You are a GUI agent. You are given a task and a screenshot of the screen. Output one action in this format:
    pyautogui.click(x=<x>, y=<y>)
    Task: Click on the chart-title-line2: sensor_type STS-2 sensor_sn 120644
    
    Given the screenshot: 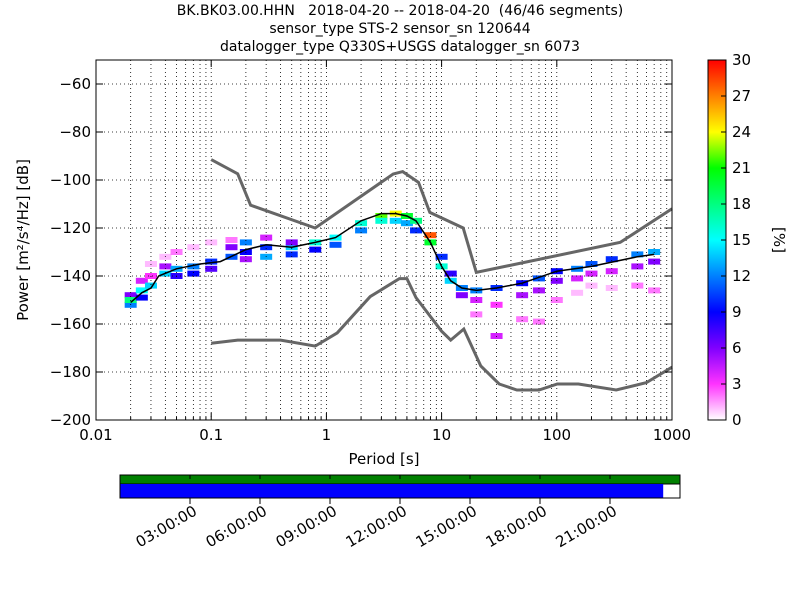 What is the action you would take?
    pyautogui.click(x=400, y=29)
    